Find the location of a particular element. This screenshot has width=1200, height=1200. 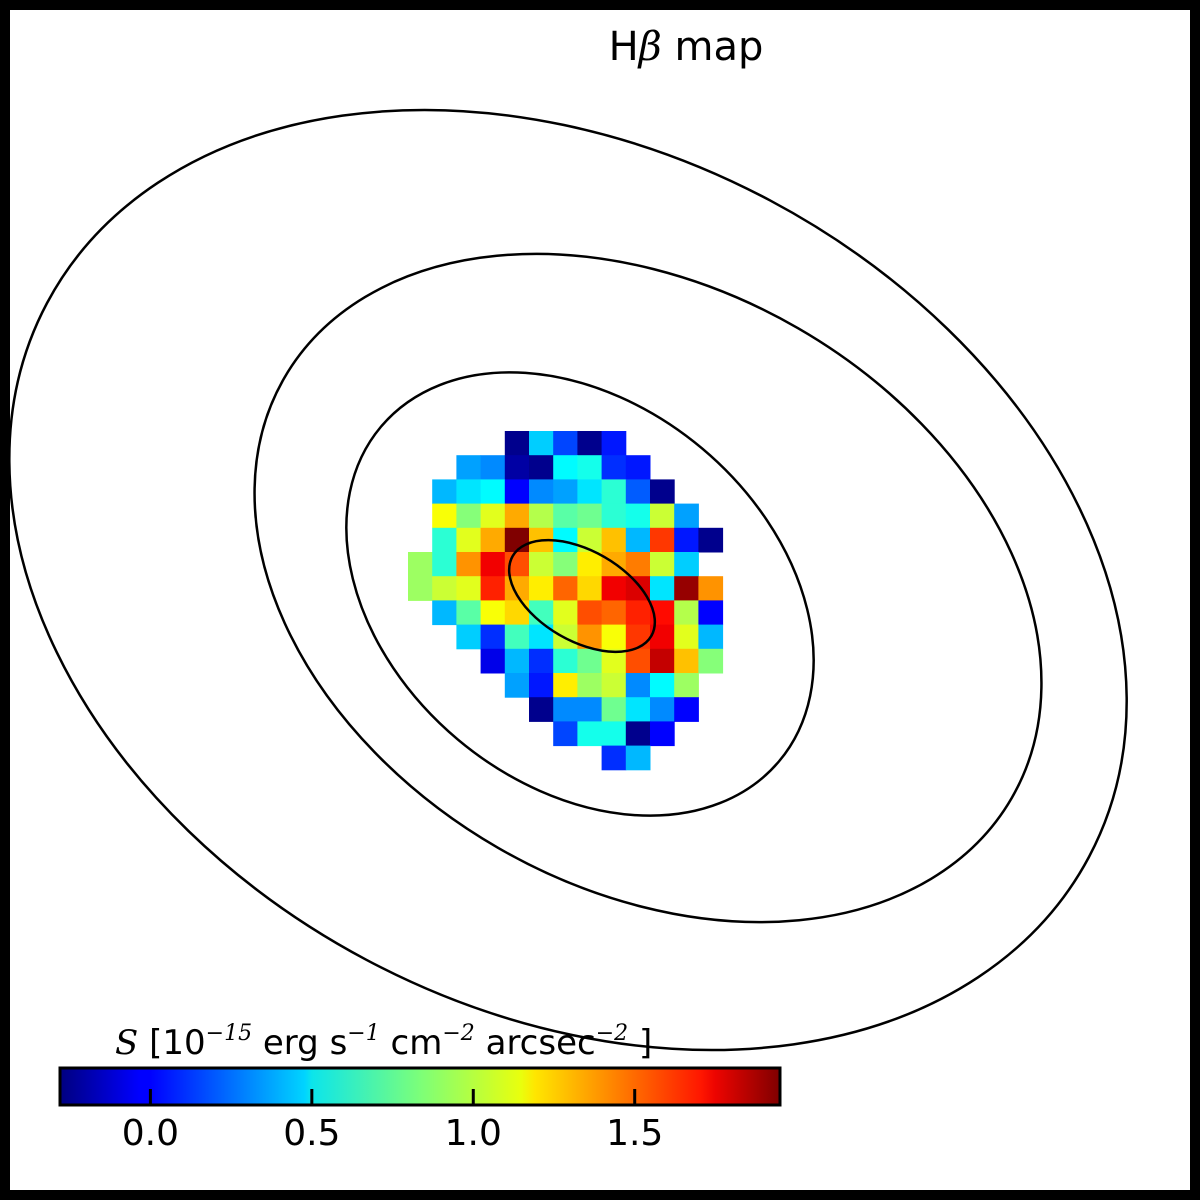

colorbar-tick-label: 1.0 is located at coordinates (473, 1133).